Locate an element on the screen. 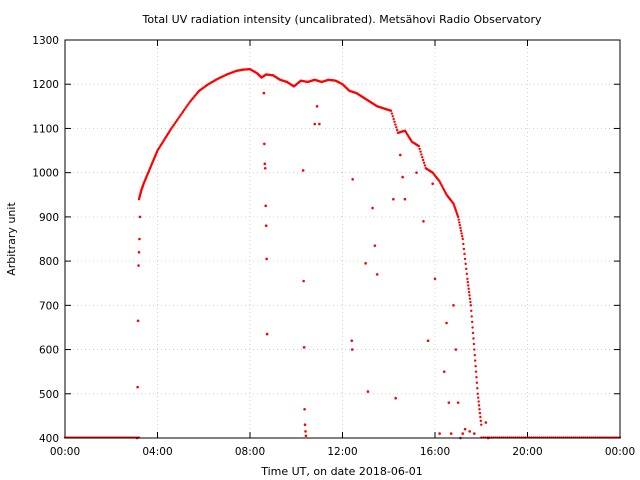 The height and width of the screenshot is (480, 640). x-tick-label: 00:00 is located at coordinates (620, 452).